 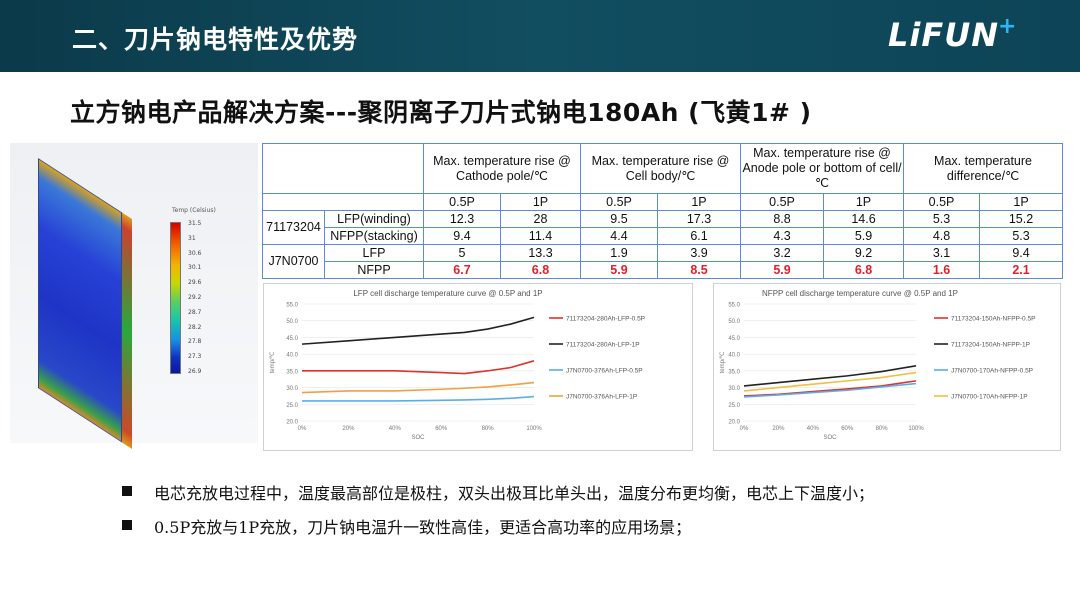 I want to click on cell-side-face, so click(x=127, y=331).